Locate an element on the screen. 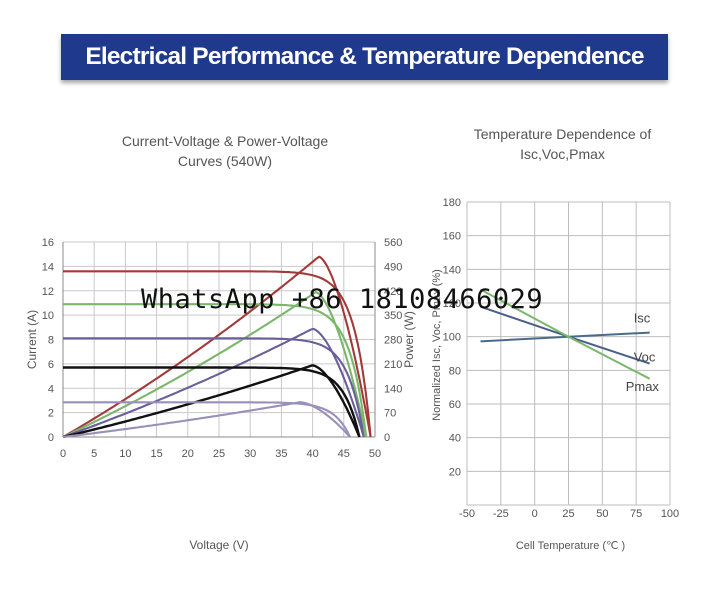 The image size is (717, 604). temp-xtick-label: 75 is located at coordinates (636, 514).